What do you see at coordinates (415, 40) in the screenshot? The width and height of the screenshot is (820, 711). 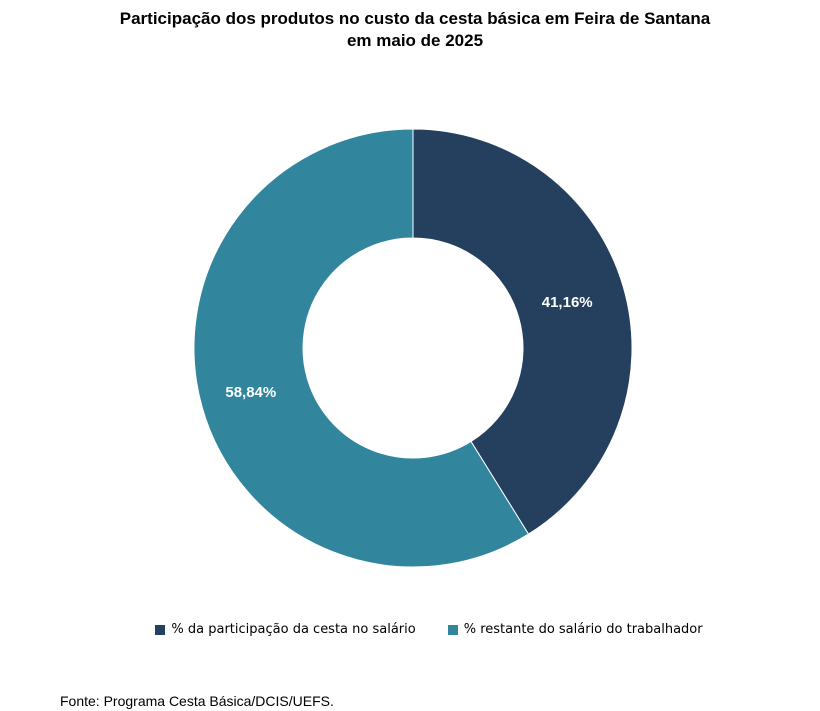 I see `chart-title-line-2: em maio de 2025` at bounding box center [415, 40].